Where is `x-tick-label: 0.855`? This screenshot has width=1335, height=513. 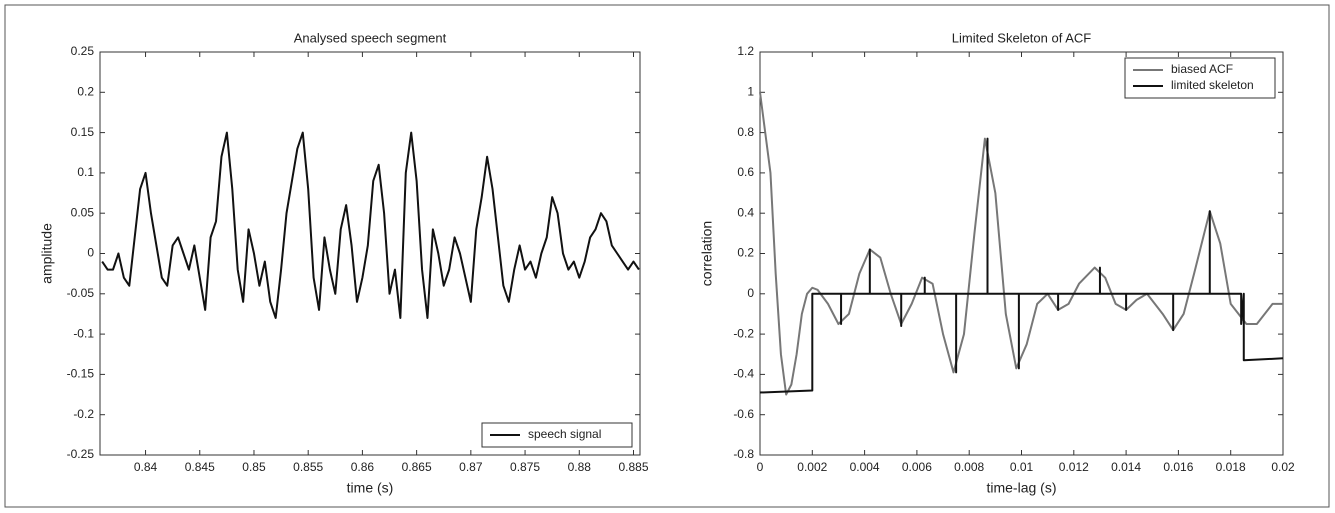
x-tick-label: 0.855 is located at coordinates (308, 467).